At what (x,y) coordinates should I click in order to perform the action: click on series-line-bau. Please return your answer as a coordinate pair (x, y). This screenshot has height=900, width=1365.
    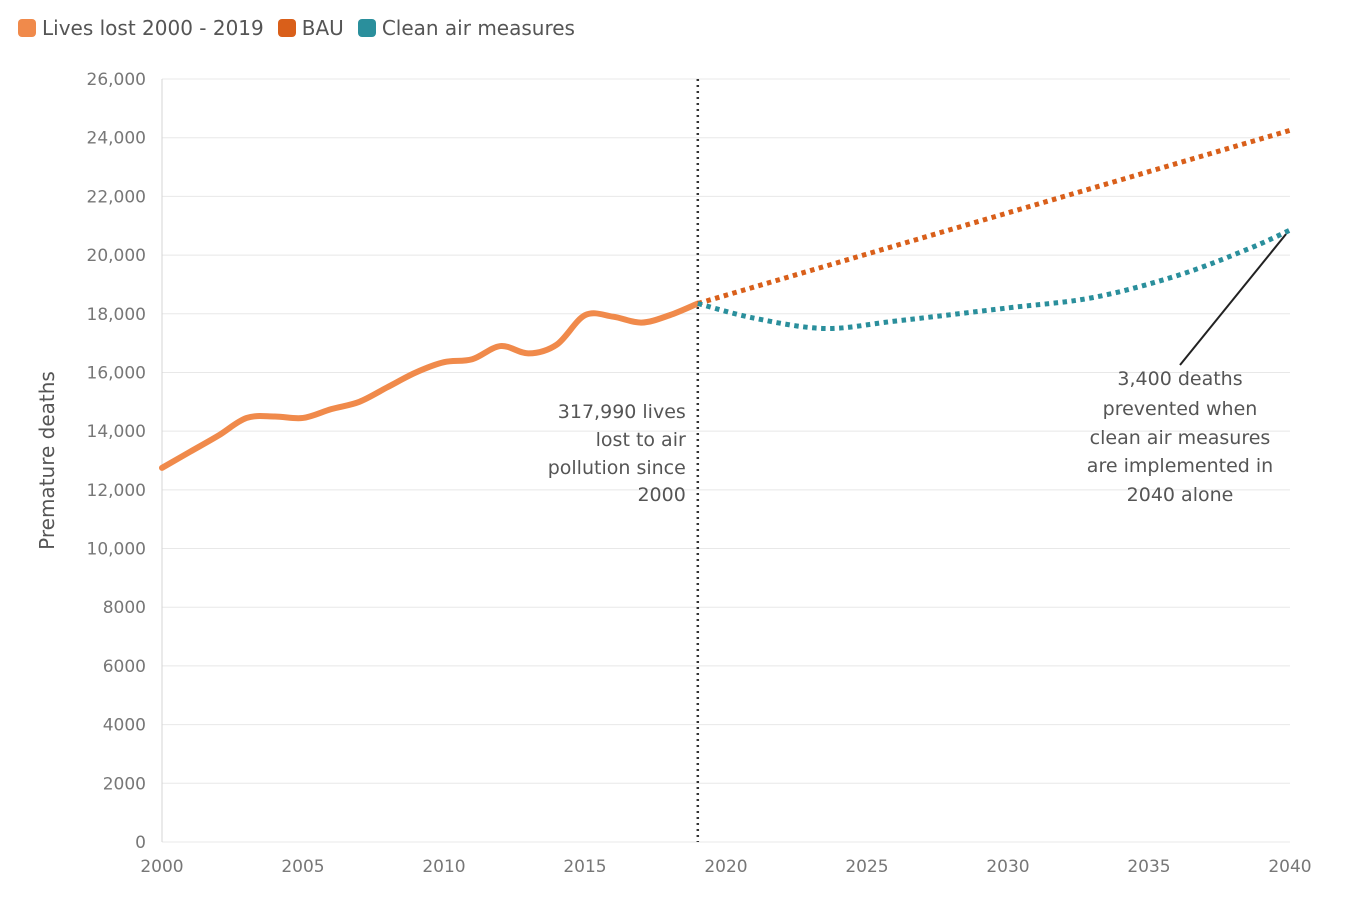
    Looking at the image, I should click on (994, 216).